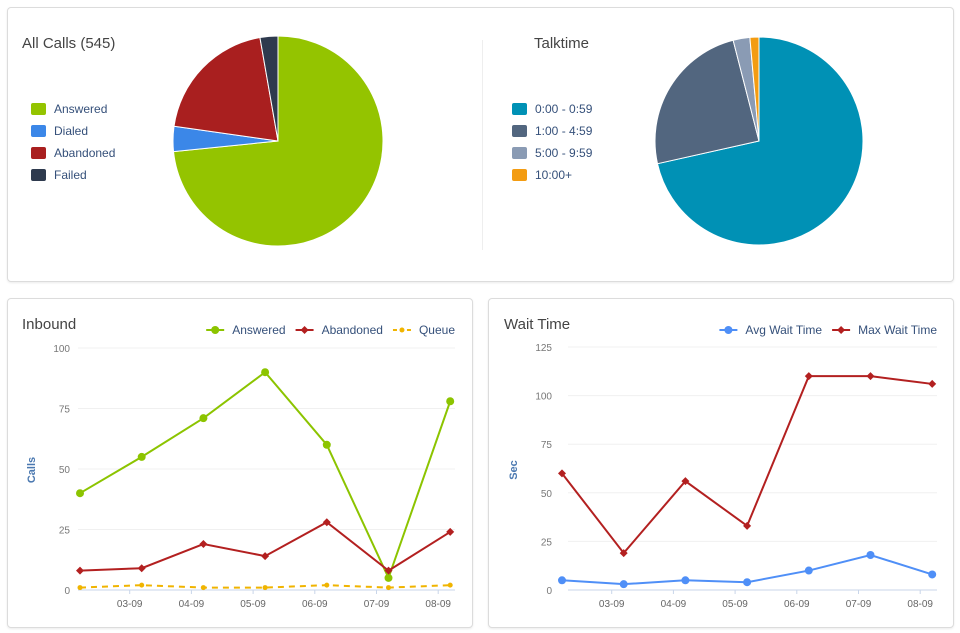  I want to click on pie-slice-abandoned, so click(226, 89).